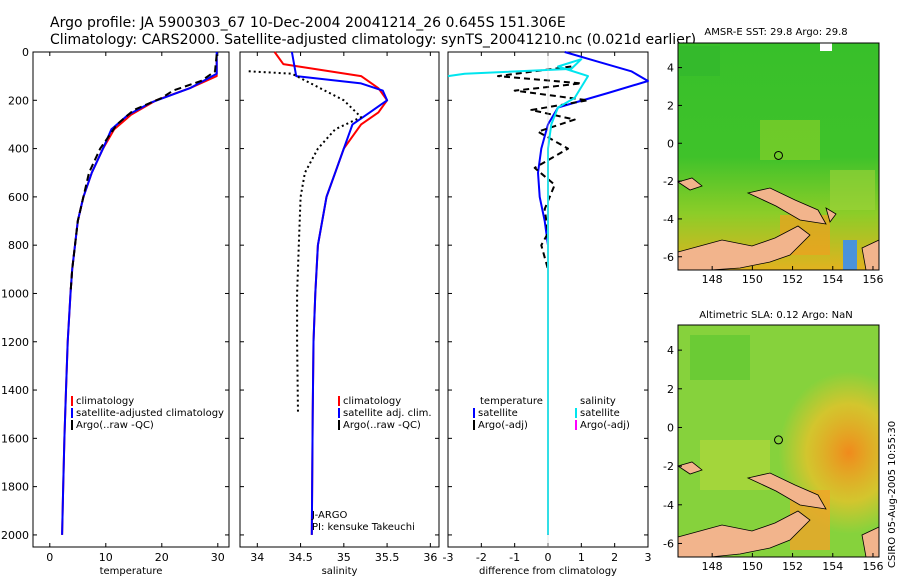  Describe the element at coordinates (670, 68) in the screenshot. I see `sst-map-ytick-label: 4` at that location.